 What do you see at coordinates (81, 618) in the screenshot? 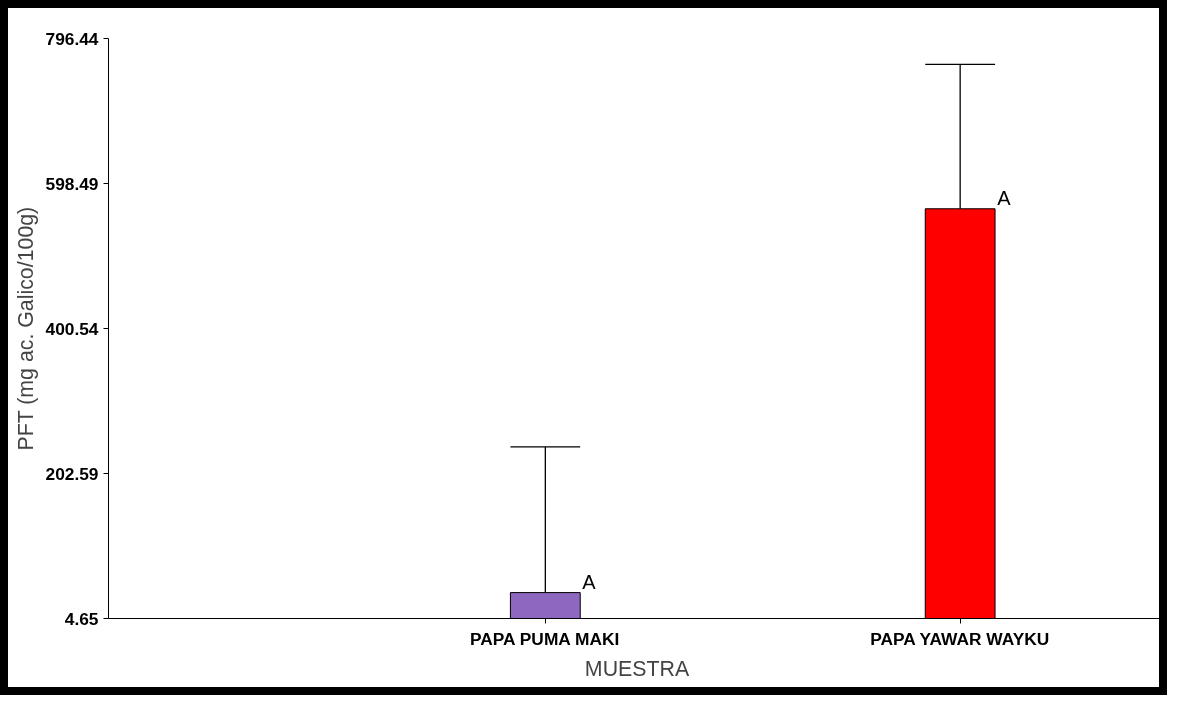
I see `y-tick-label: 4.65` at bounding box center [81, 618].